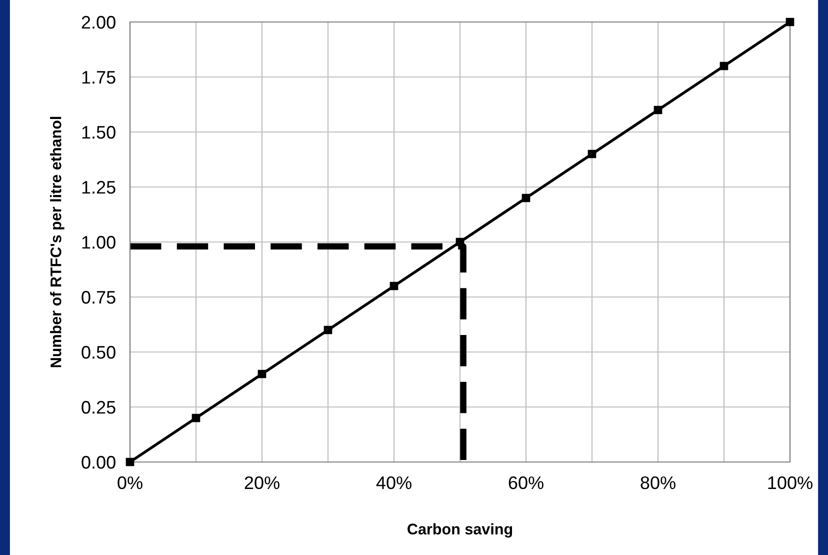 The image size is (828, 555). What do you see at coordinates (658, 483) in the screenshot?
I see `x-tick-label: 80%` at bounding box center [658, 483].